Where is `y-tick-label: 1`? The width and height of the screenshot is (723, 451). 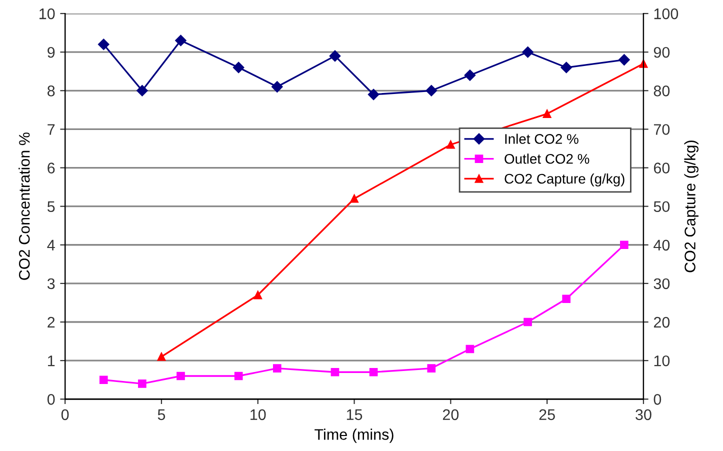
y-tick-label: 1 is located at coordinates (51, 361).